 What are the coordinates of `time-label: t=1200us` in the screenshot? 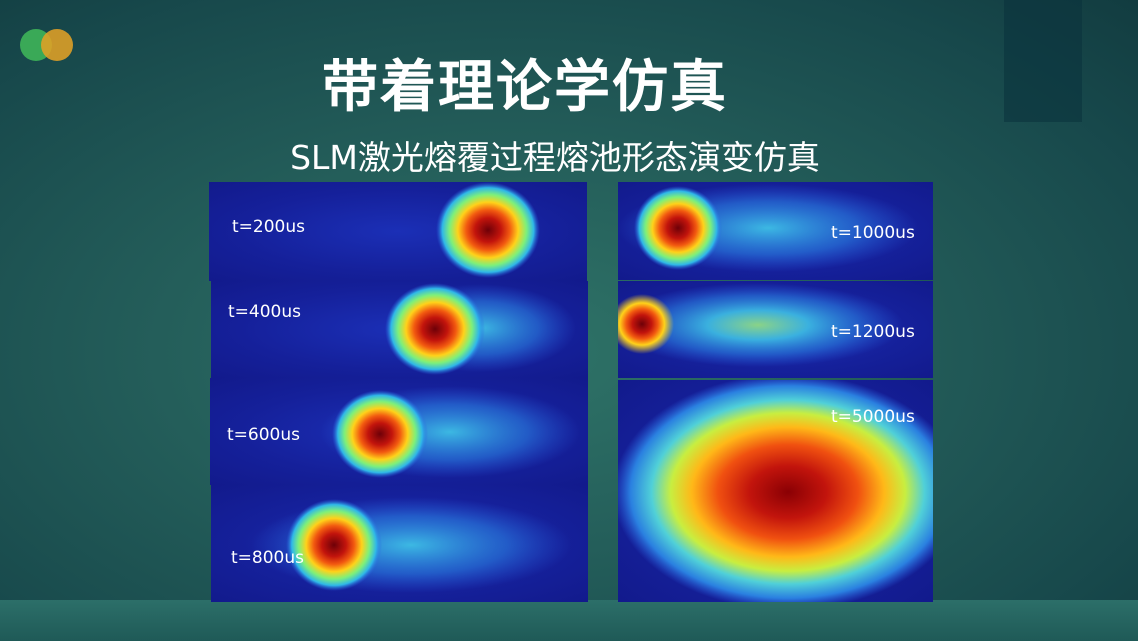 It's located at (873, 332).